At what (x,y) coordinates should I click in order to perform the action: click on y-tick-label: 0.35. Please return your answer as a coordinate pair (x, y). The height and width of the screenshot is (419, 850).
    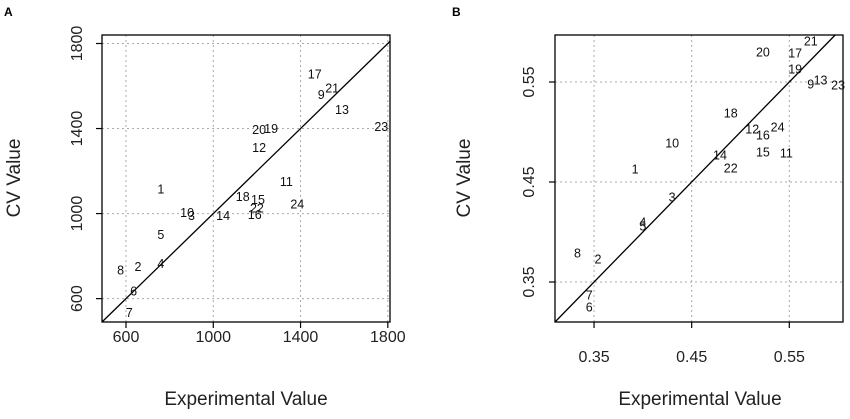
    Looking at the image, I should click on (529, 281).